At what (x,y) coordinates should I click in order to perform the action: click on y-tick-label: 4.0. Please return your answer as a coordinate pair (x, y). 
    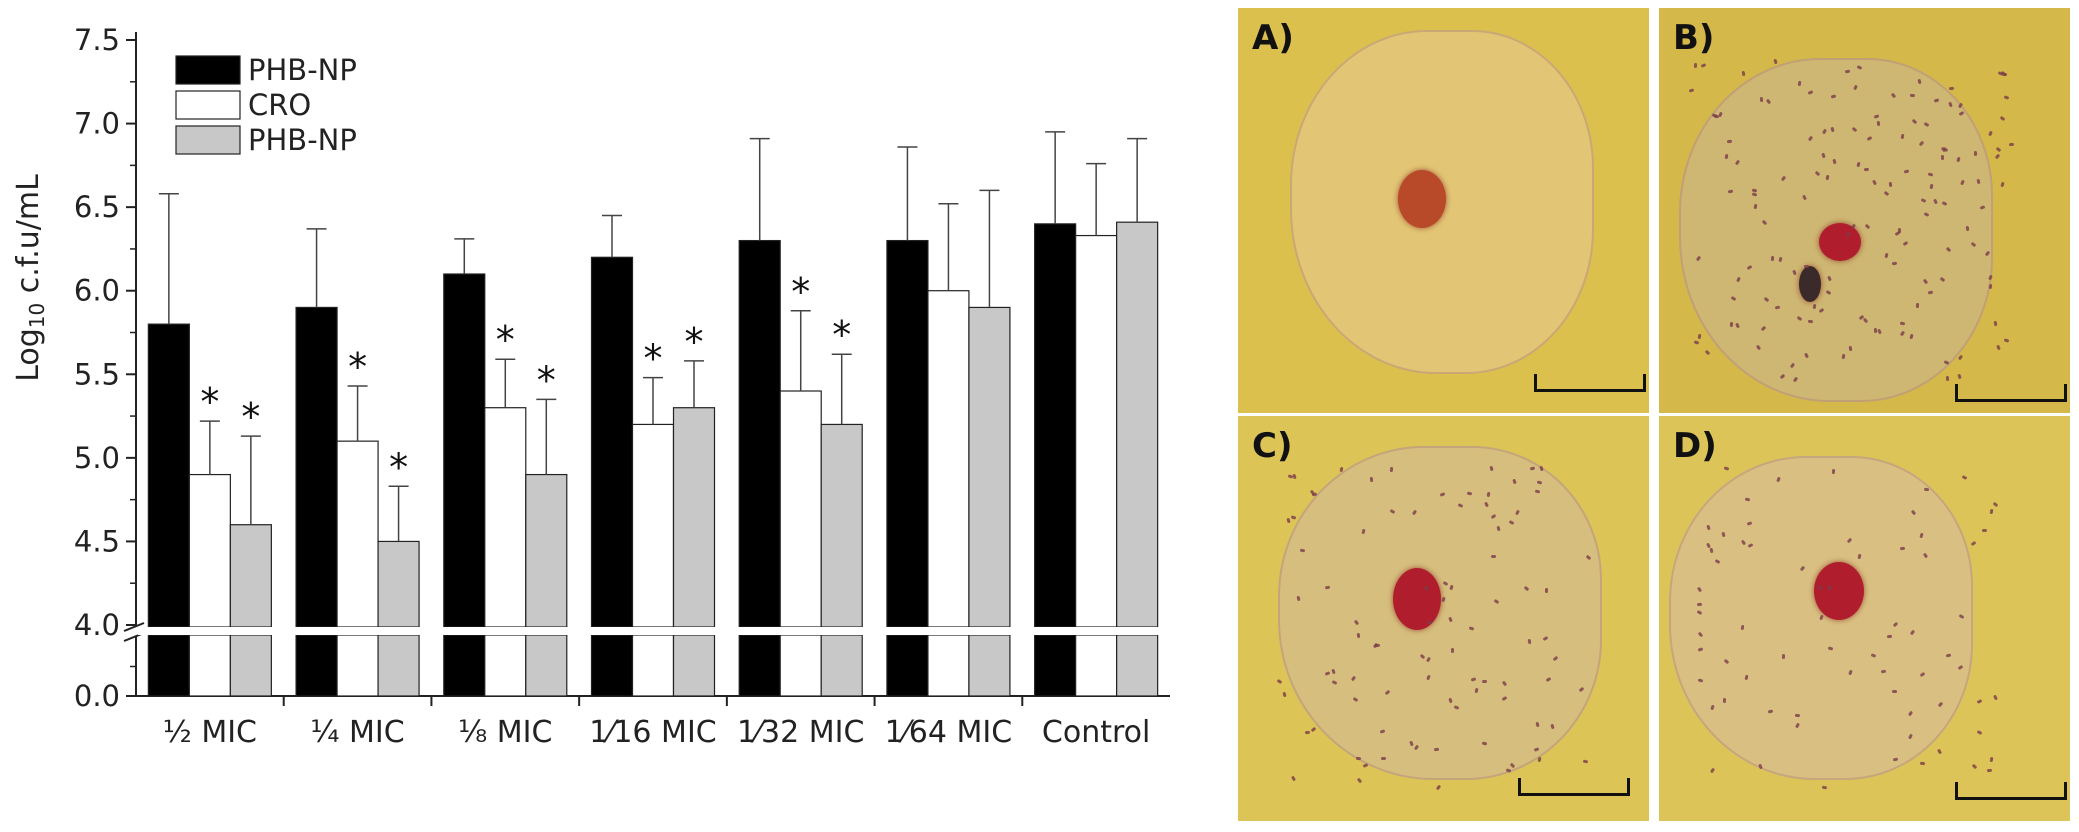
    Looking at the image, I should click on (97, 625).